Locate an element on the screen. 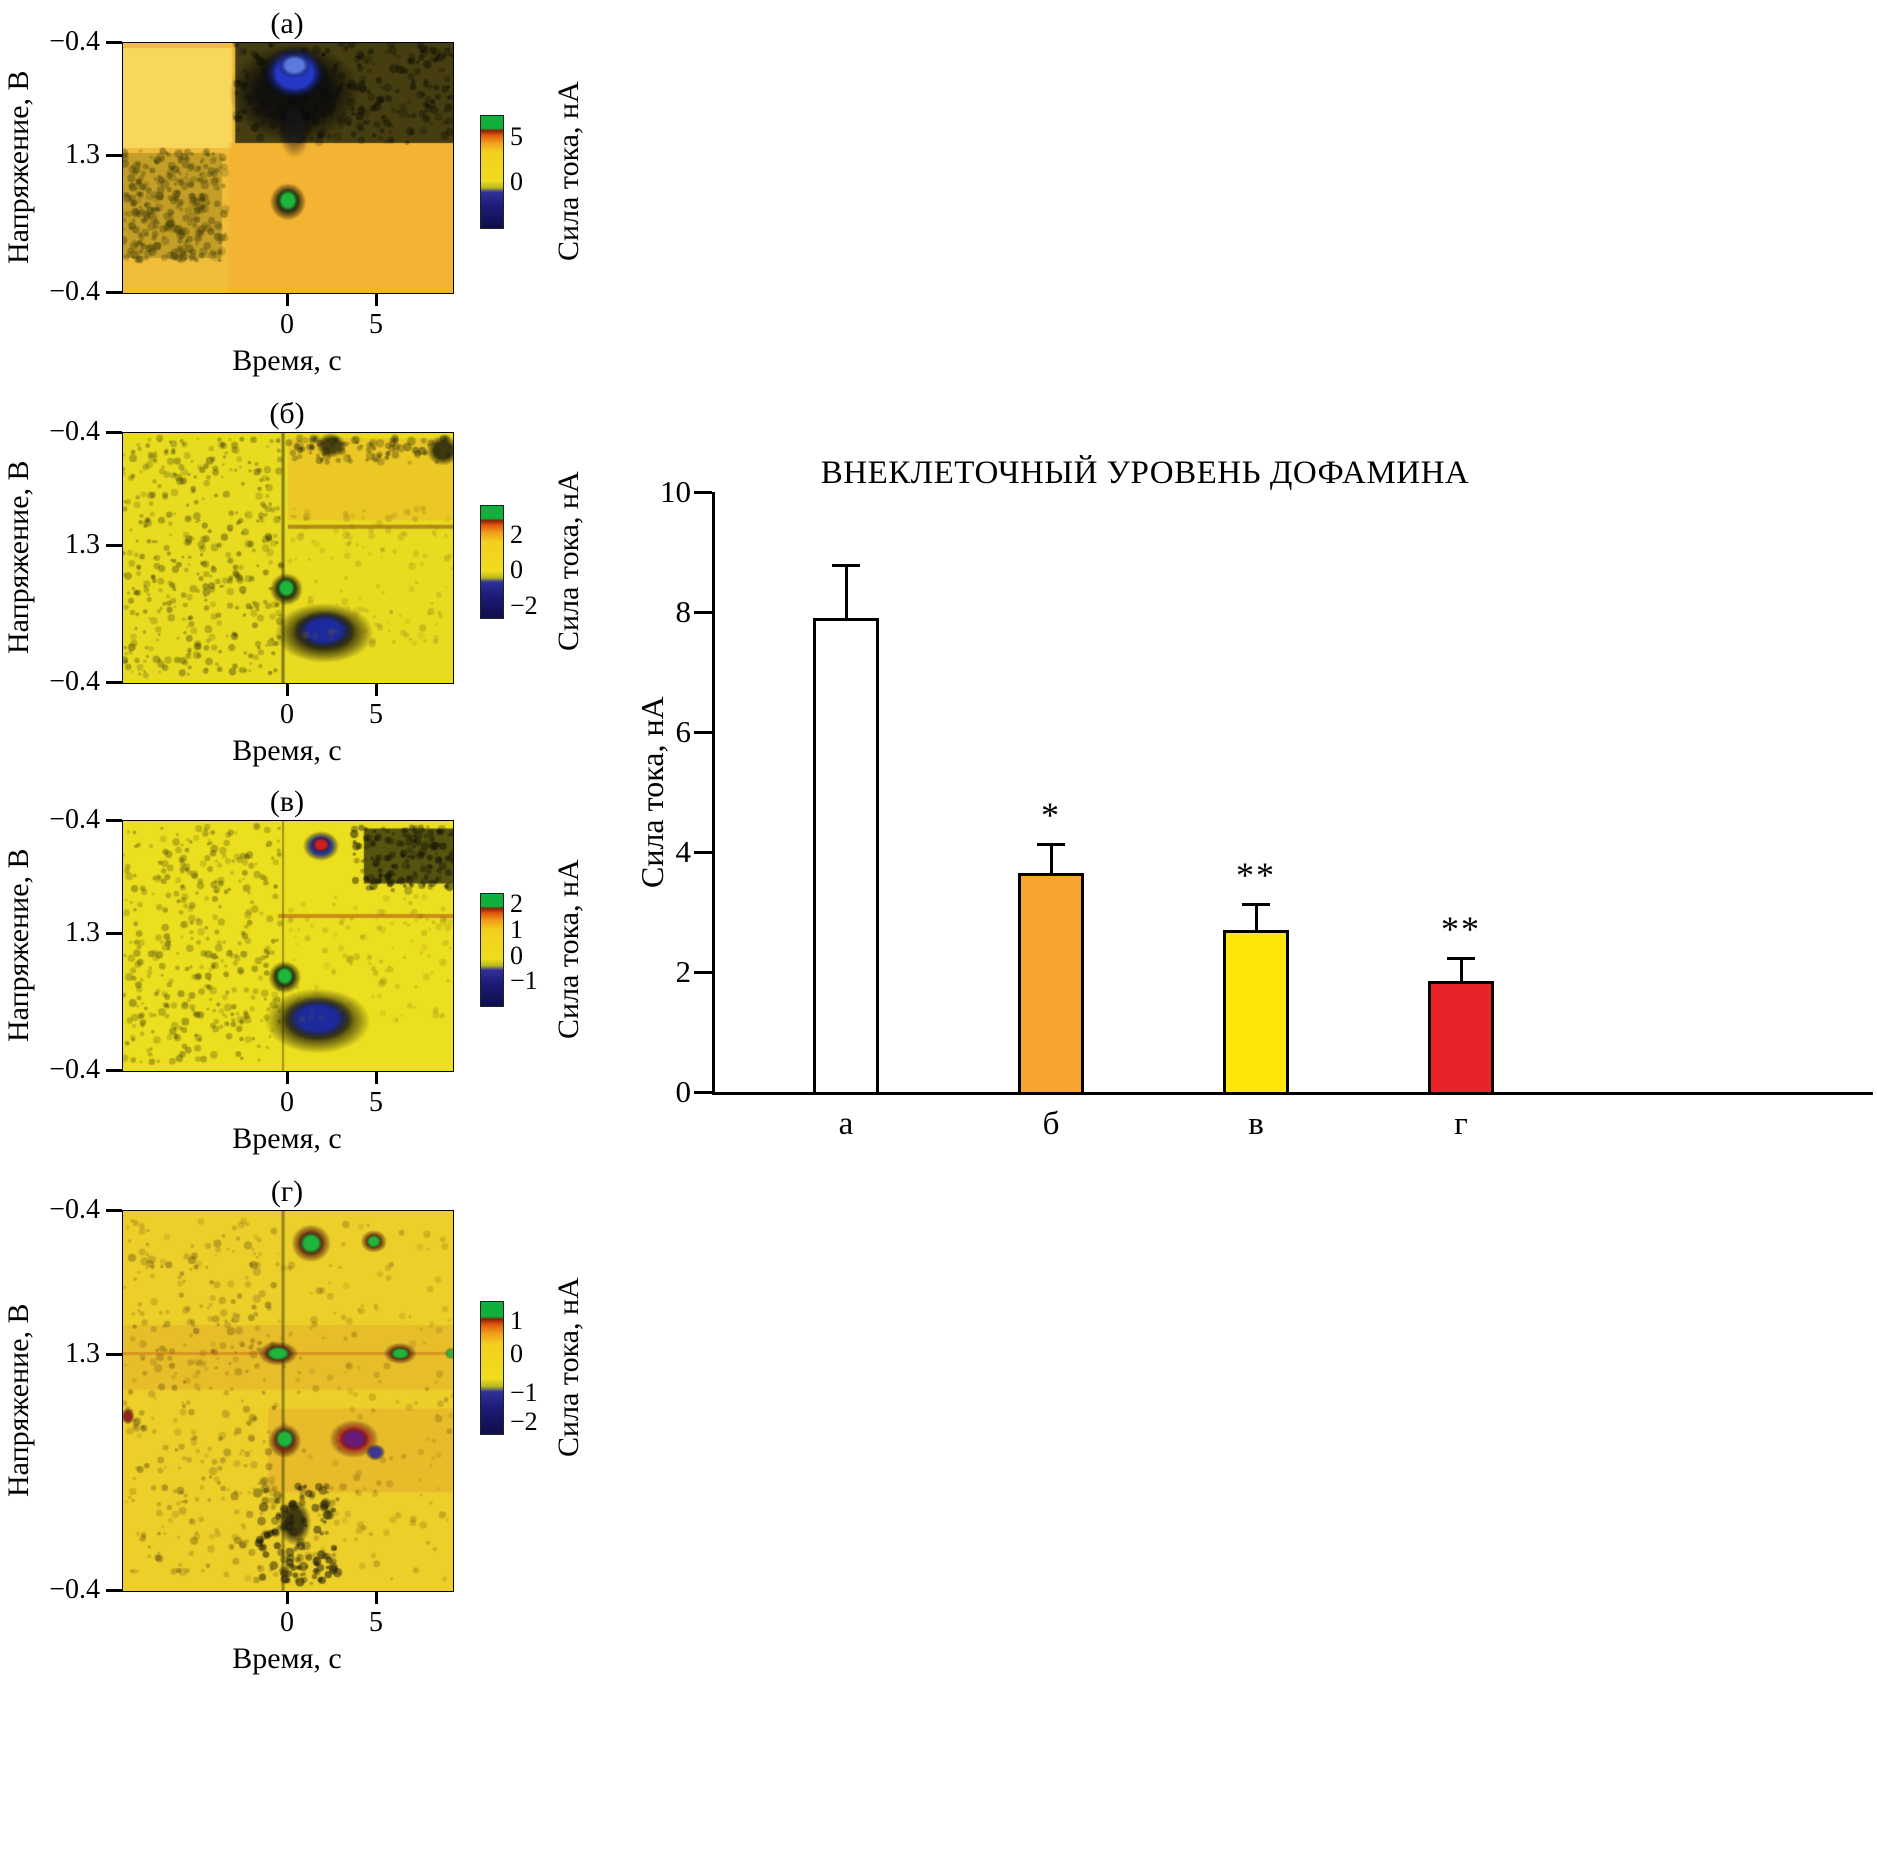  colorbar-tick-label: −2 is located at coordinates (524, 1422).